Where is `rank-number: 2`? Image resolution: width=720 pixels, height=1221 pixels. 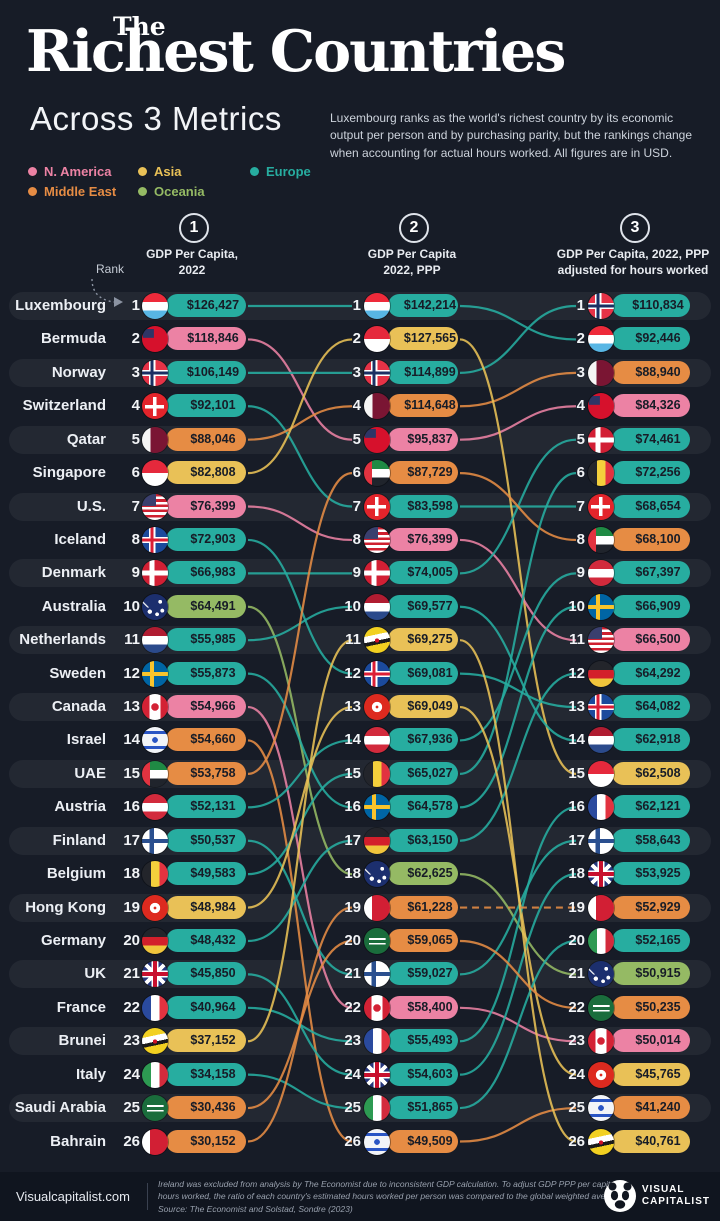
rank-number: 2 is located at coordinates (135, 339).